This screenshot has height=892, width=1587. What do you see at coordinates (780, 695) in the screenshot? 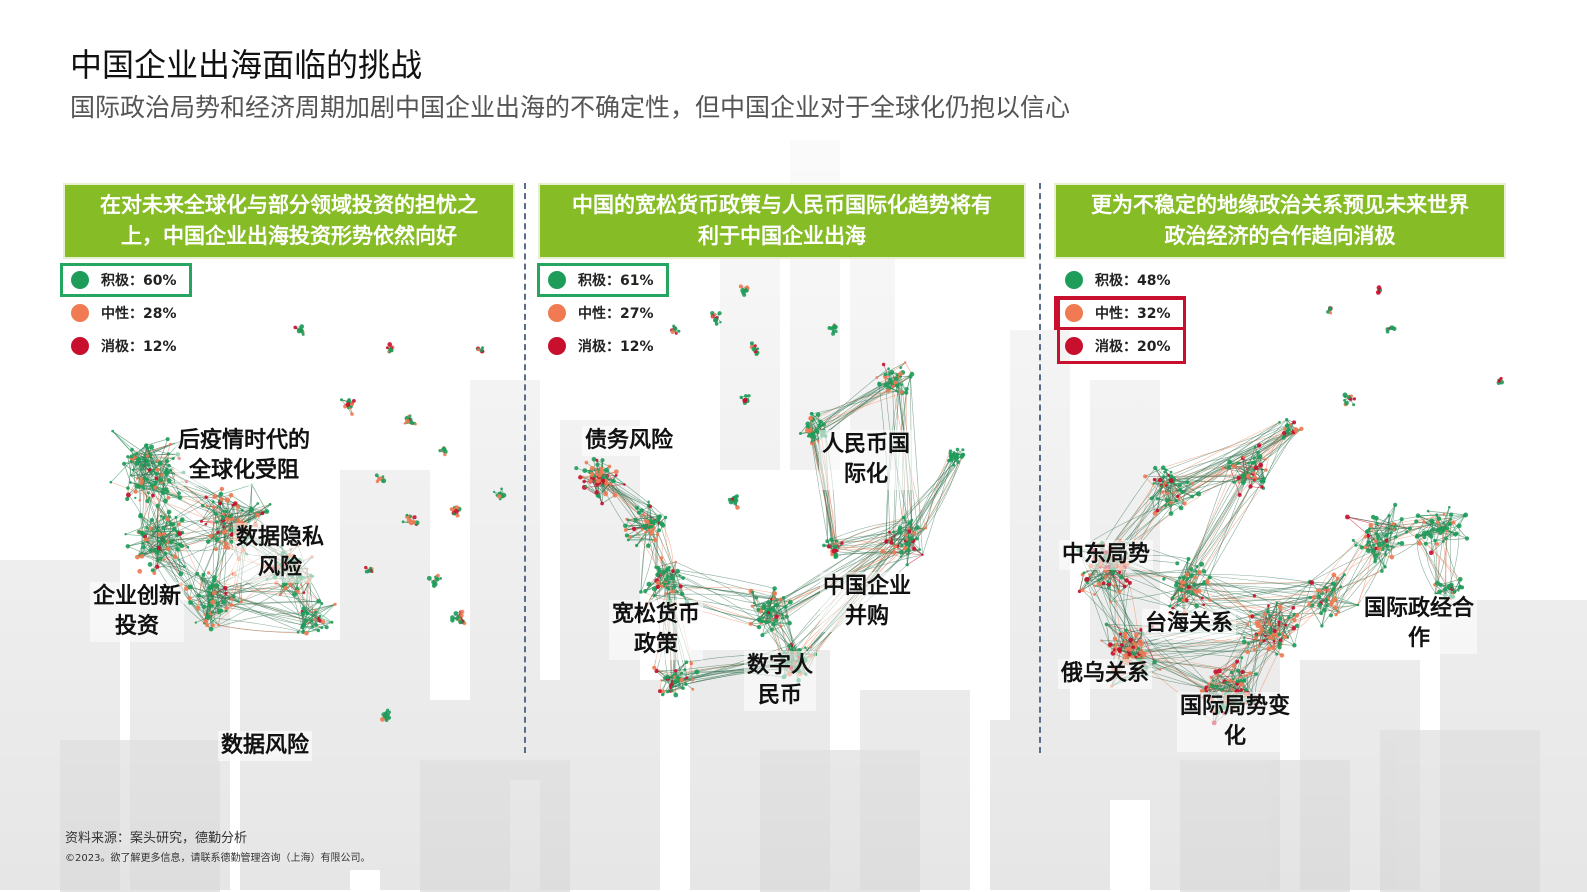
I see `topic-line: 民币` at bounding box center [780, 695].